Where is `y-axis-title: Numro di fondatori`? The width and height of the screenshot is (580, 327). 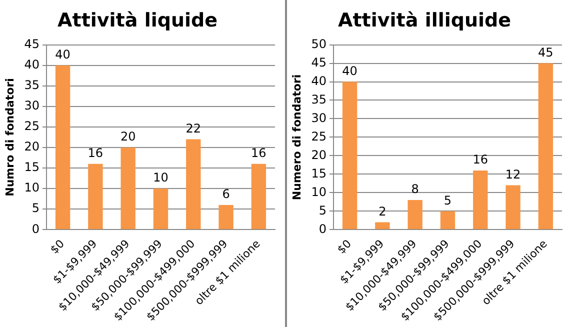
y-axis-title: Numro di fondatori is located at coordinates (9, 137).